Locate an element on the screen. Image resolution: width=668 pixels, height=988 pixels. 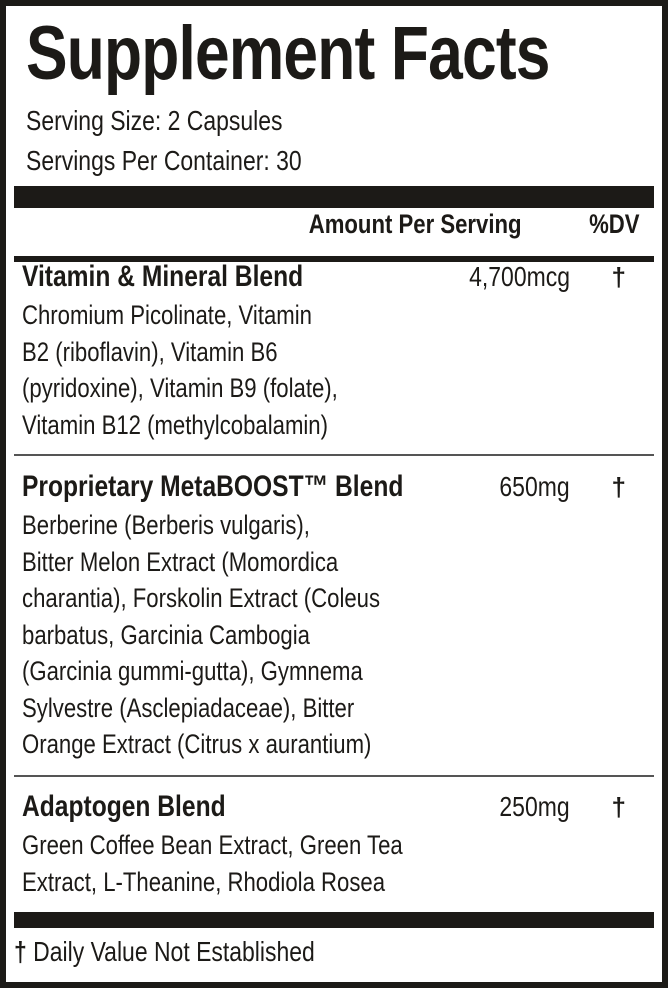
thick-divider is located at coordinates (334, 197).